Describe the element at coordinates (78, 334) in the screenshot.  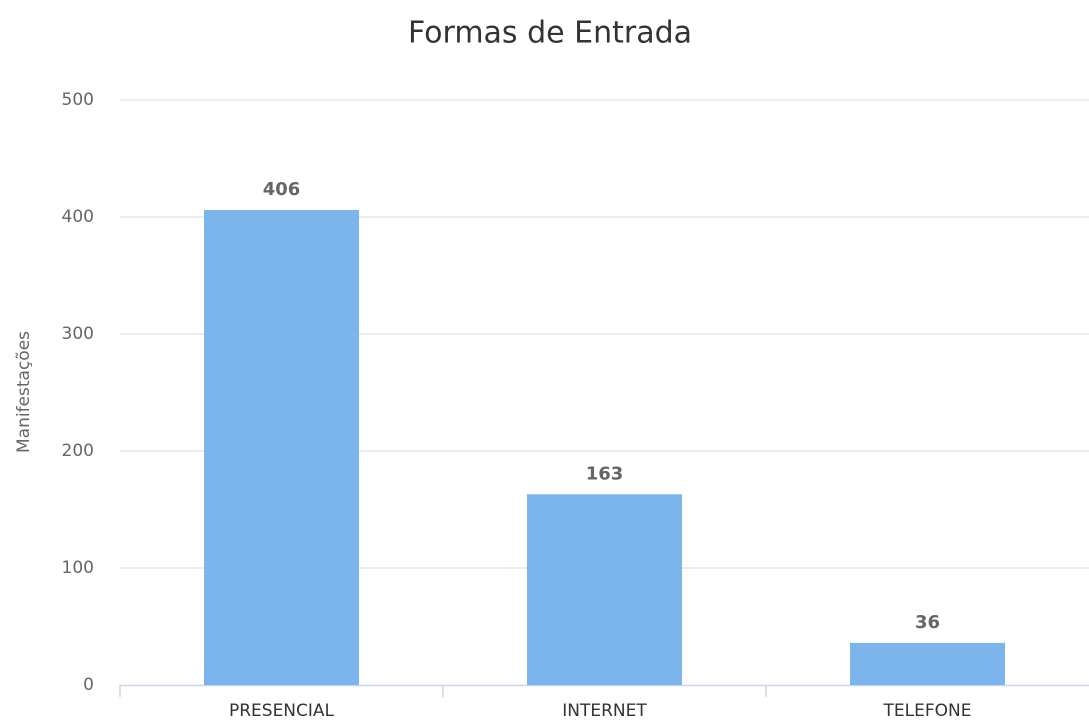
I see `y-tick-label: 300` at that location.